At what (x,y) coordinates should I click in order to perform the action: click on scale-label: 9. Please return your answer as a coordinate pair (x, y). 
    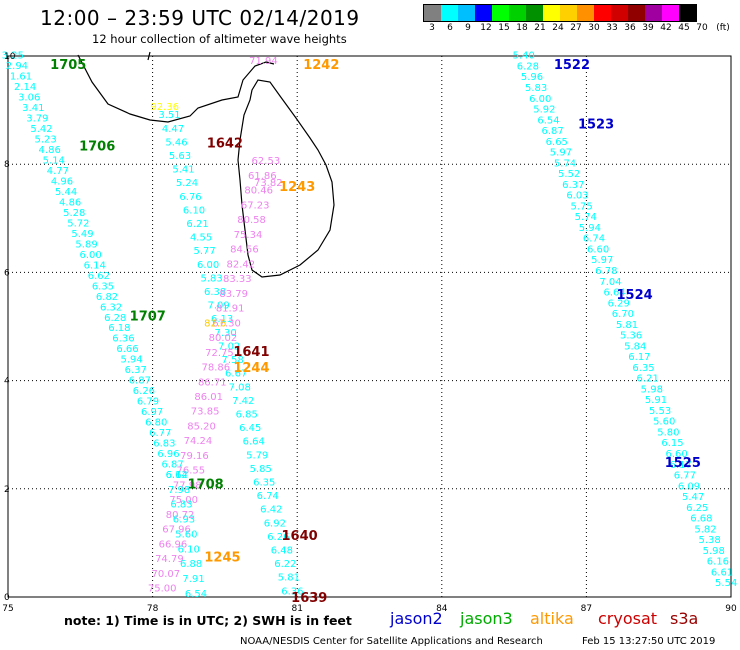
    Looking at the image, I should click on (468, 28).